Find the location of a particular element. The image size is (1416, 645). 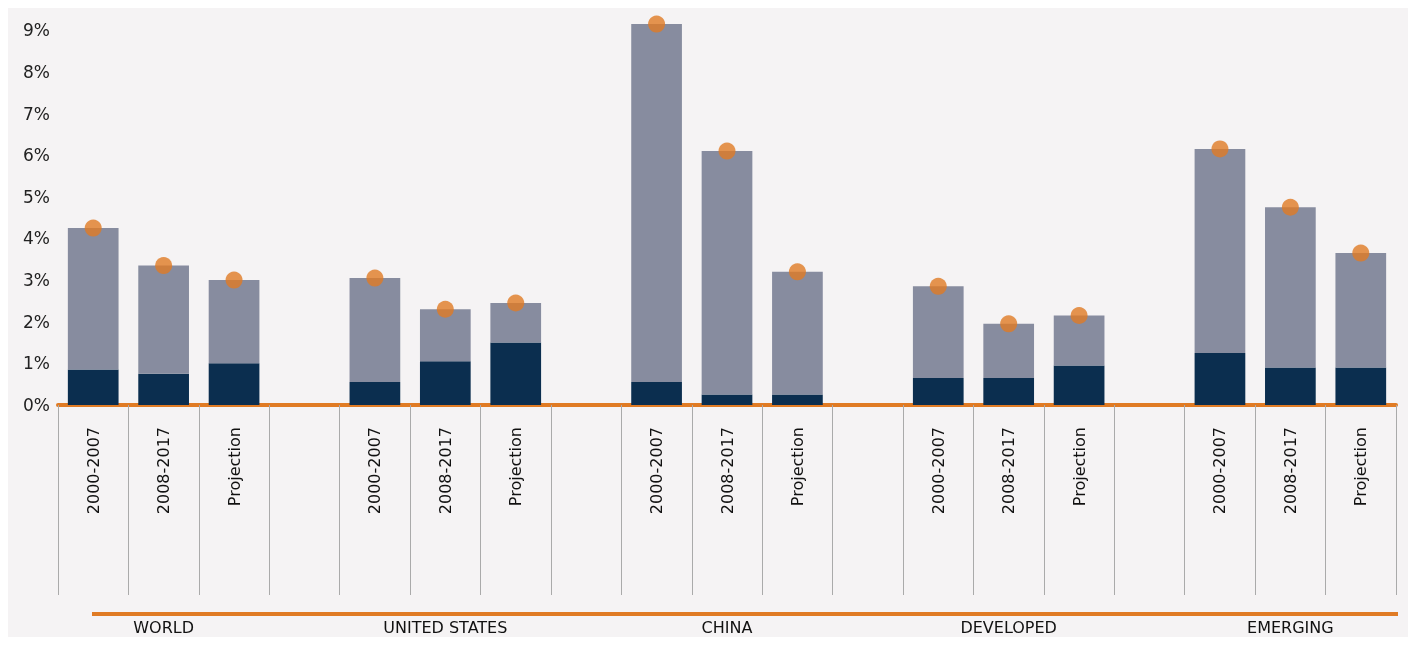

text: EMERGING is located at coordinates (1290, 627).